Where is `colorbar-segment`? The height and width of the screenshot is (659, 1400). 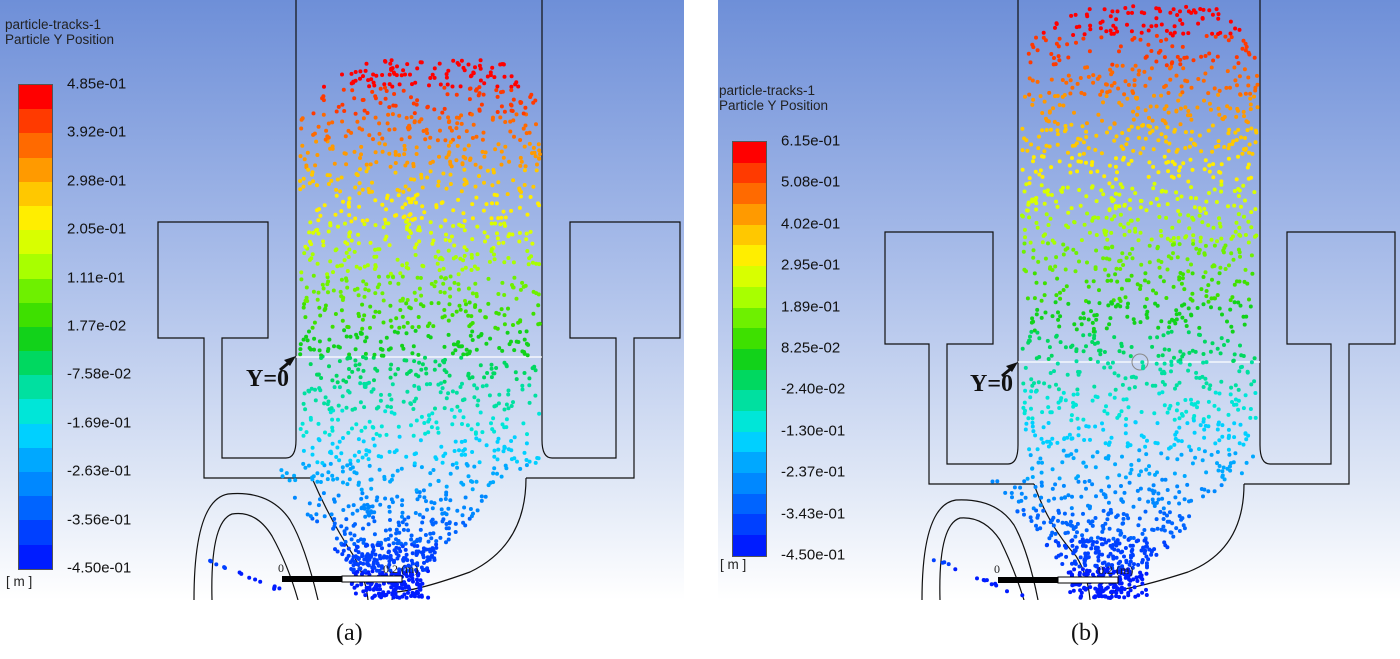
colorbar-segment is located at coordinates (35, 193).